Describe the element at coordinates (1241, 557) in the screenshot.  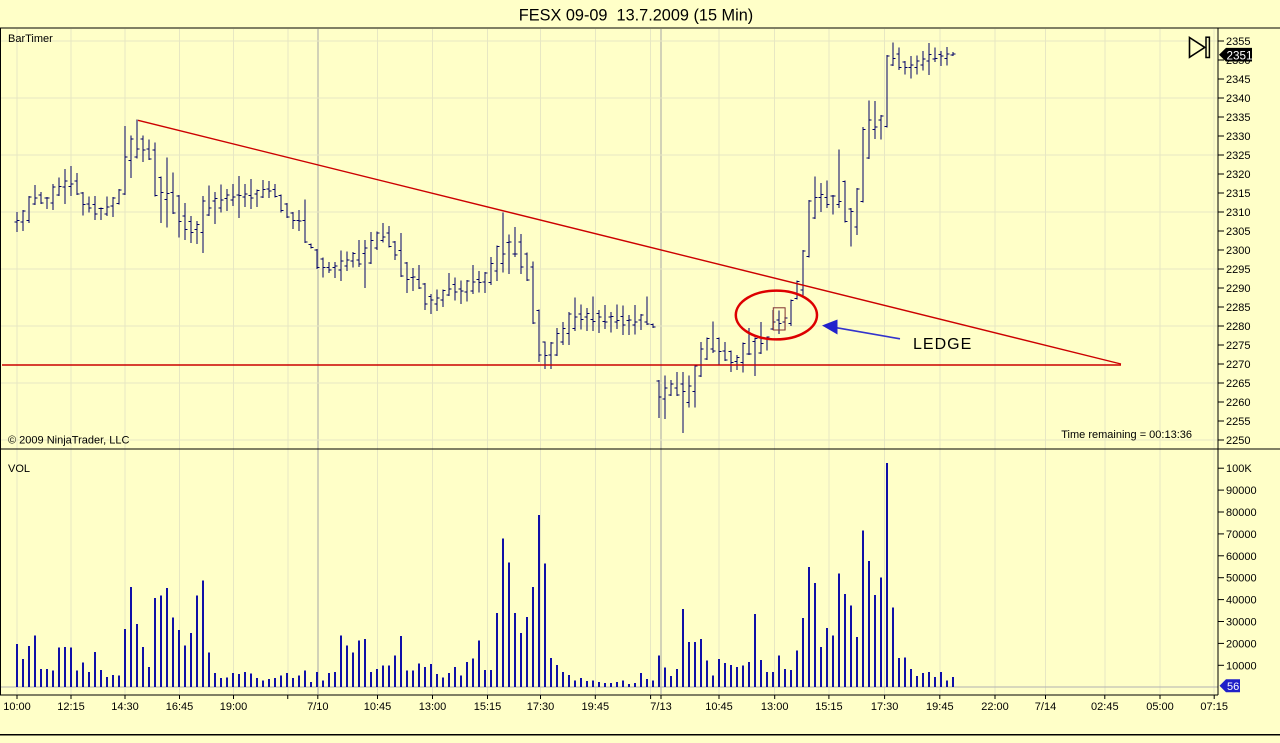
I see `svg-text: 60000` at that location.